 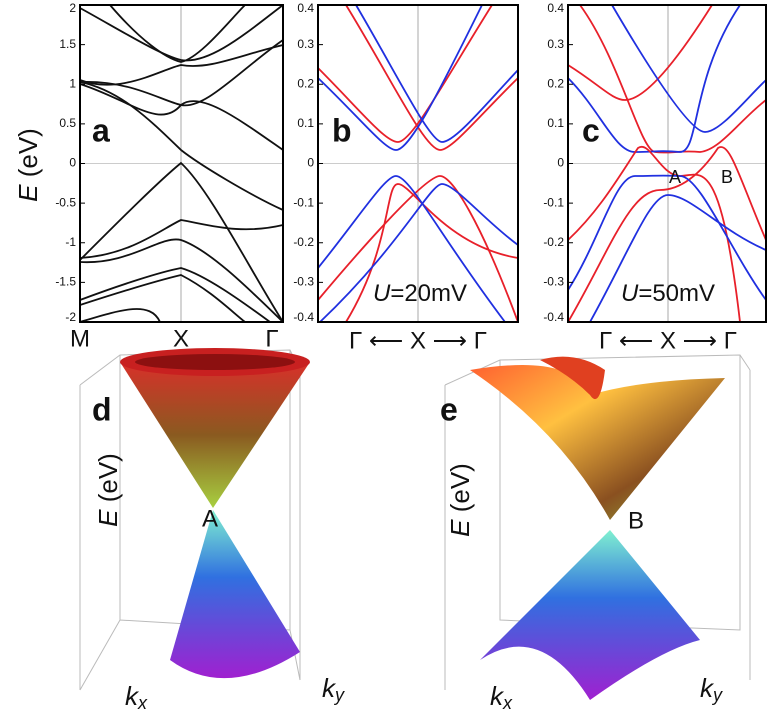 I want to click on lower-cone, so click(x=235, y=594).